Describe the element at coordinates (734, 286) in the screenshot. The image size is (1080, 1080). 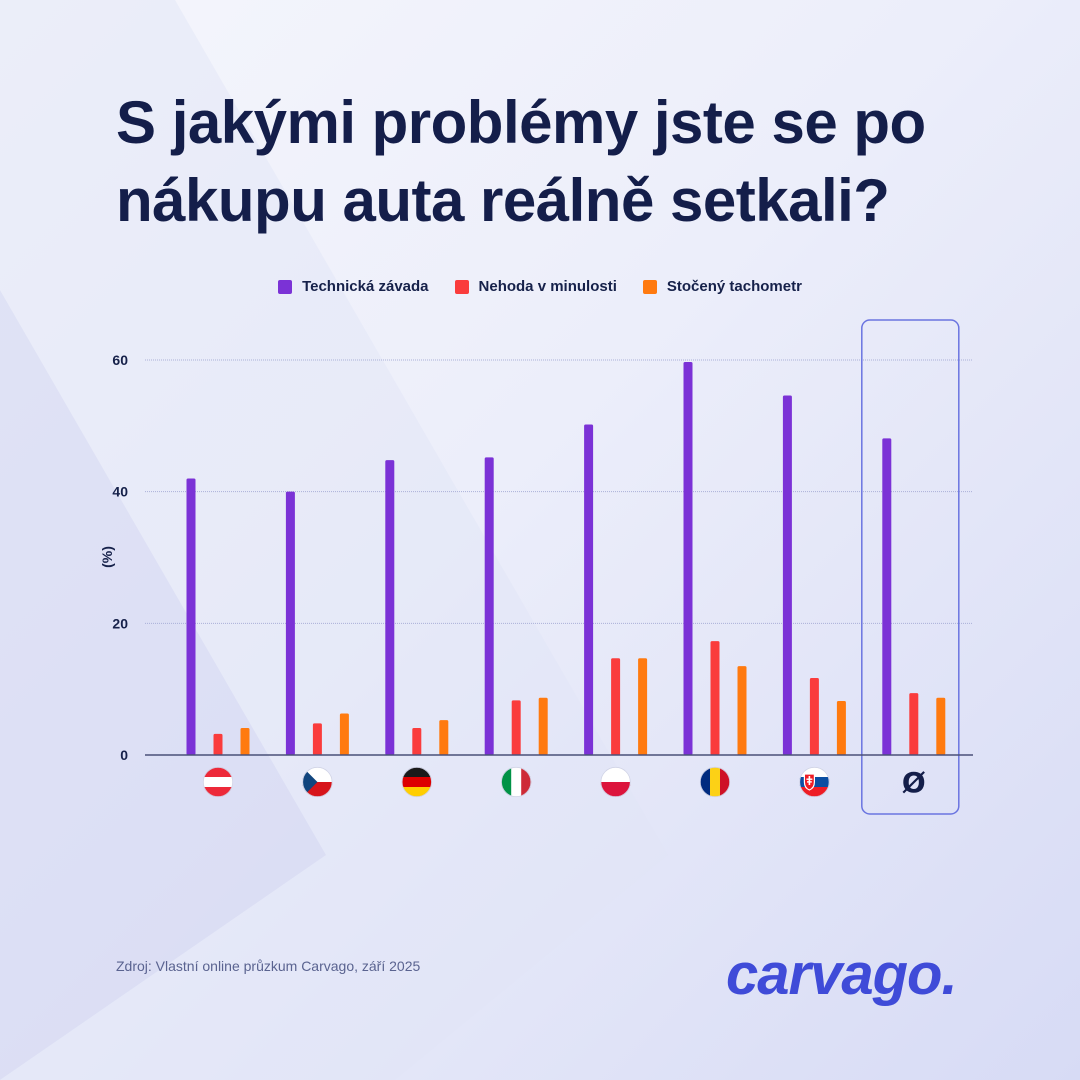
I see `legend-label: Stočený tachometr` at that location.